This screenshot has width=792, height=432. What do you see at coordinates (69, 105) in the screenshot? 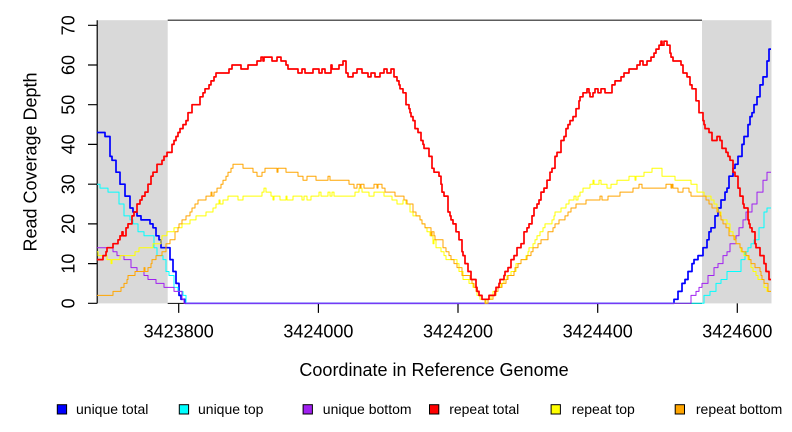
I see `svg-text: 50` at bounding box center [69, 105].